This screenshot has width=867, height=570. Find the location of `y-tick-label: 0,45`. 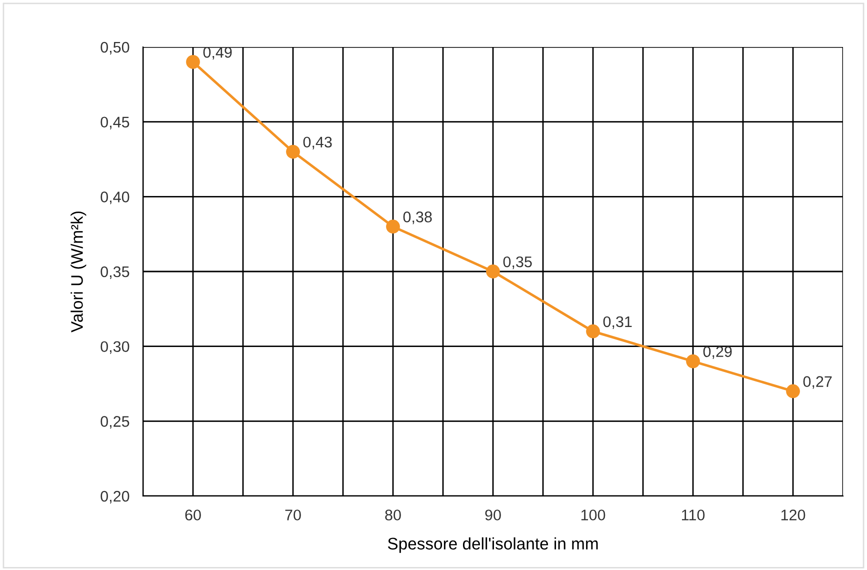

y-tick-label: 0,45 is located at coordinates (115, 123).